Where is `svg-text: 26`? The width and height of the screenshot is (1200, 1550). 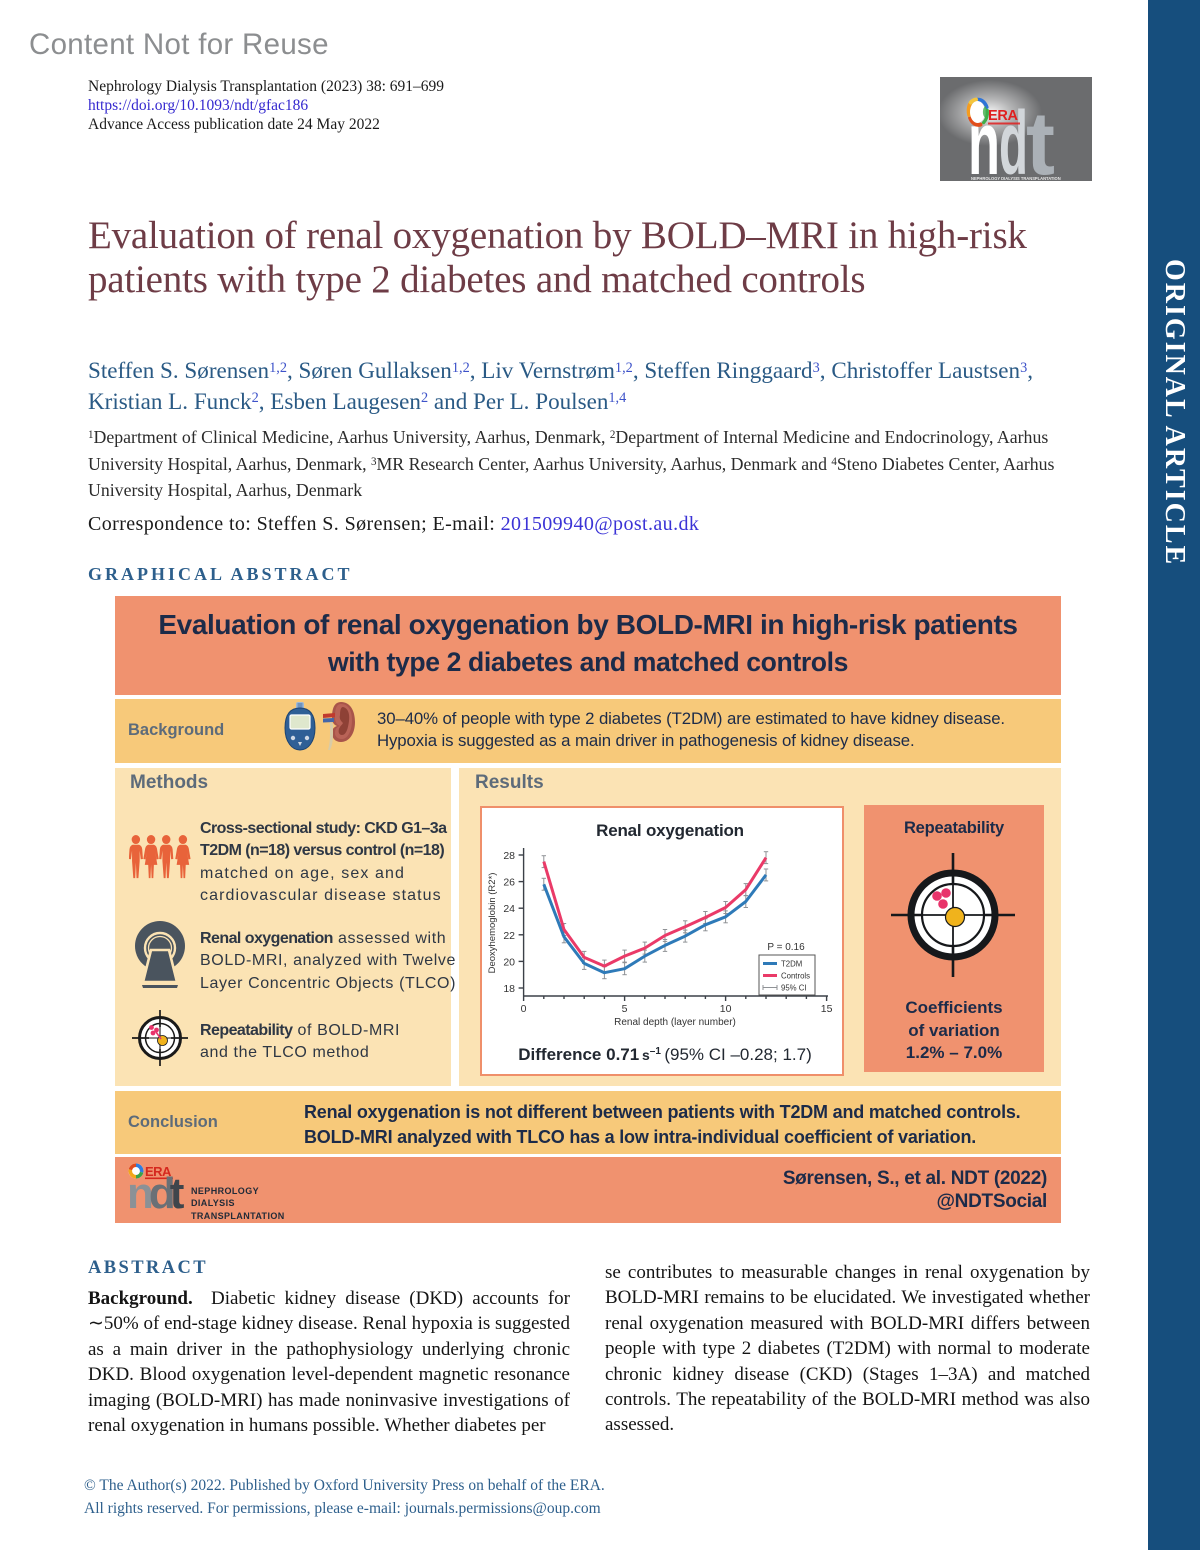
svg-text: 26 is located at coordinates (509, 883).